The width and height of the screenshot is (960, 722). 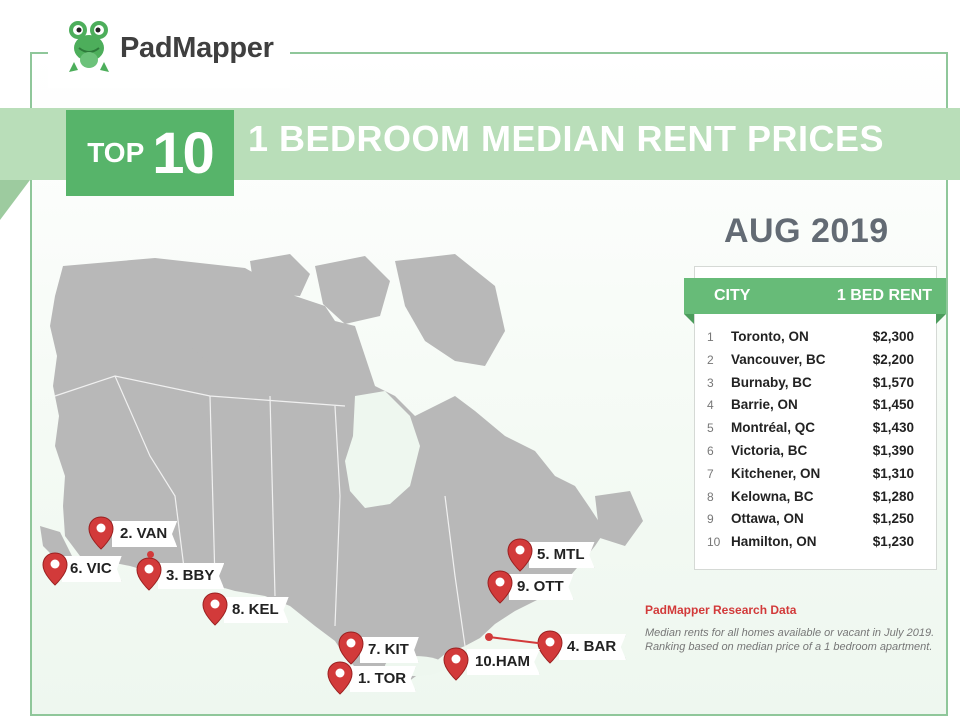 What do you see at coordinates (769, 450) in the screenshot?
I see `row-city: Victoria, BC` at bounding box center [769, 450].